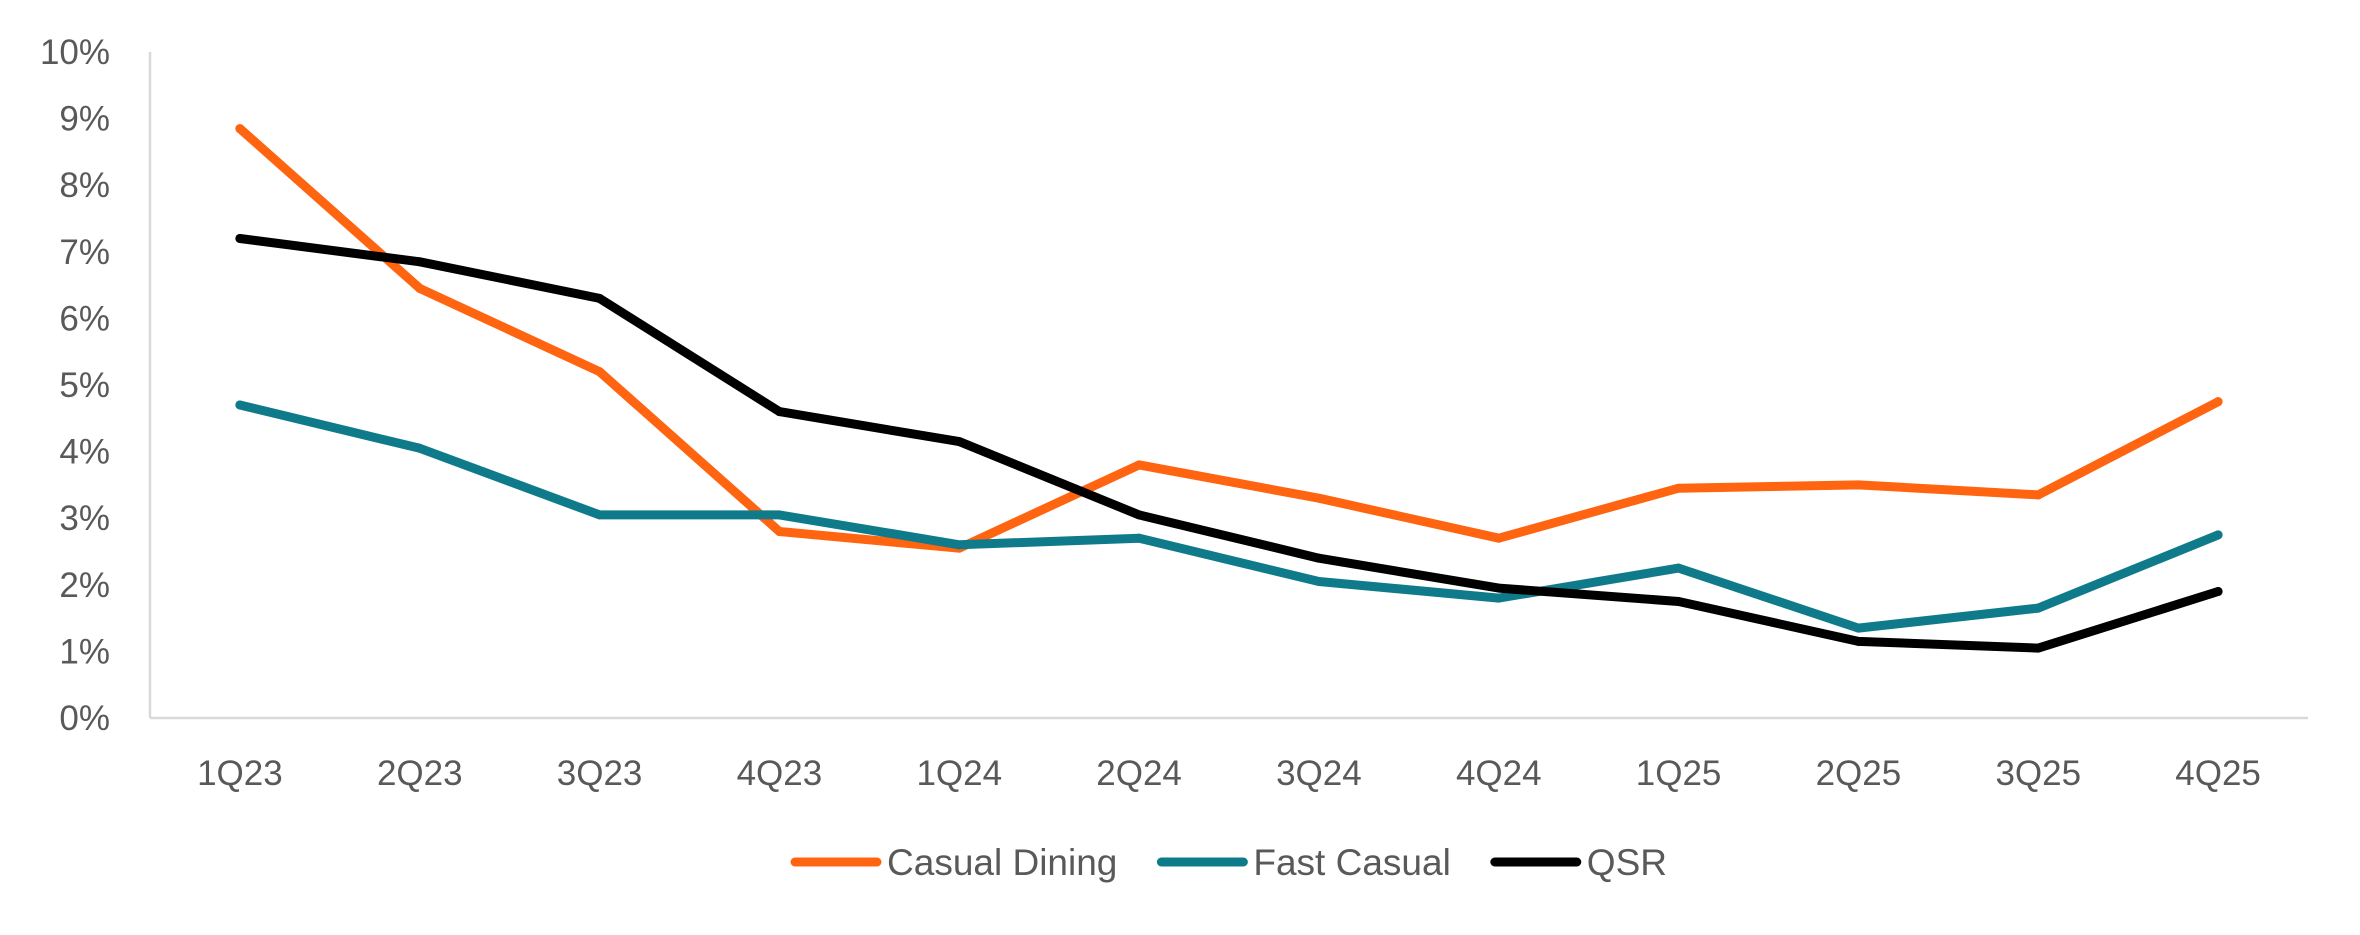 The height and width of the screenshot is (935, 2360). What do you see at coordinates (84, 119) in the screenshot?
I see `y-tick-label: 9%` at bounding box center [84, 119].